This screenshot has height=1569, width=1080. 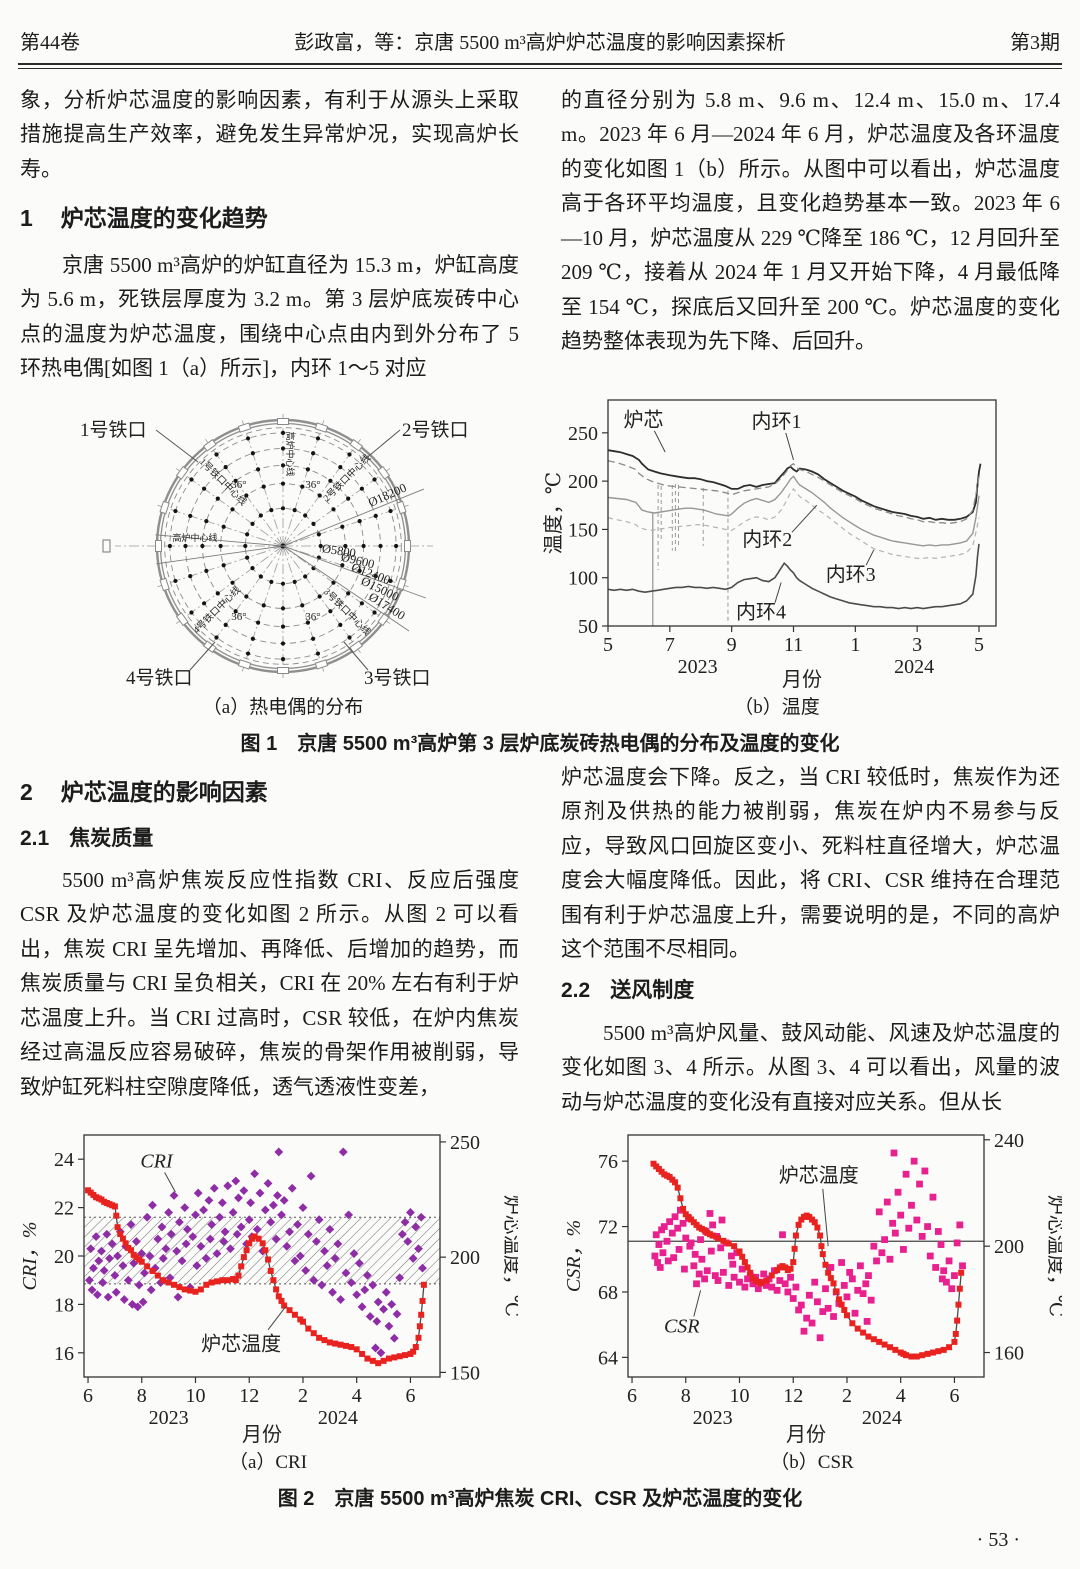 What do you see at coordinates (588, 627) in the screenshot?
I see `svg-text: 50` at bounding box center [588, 627].